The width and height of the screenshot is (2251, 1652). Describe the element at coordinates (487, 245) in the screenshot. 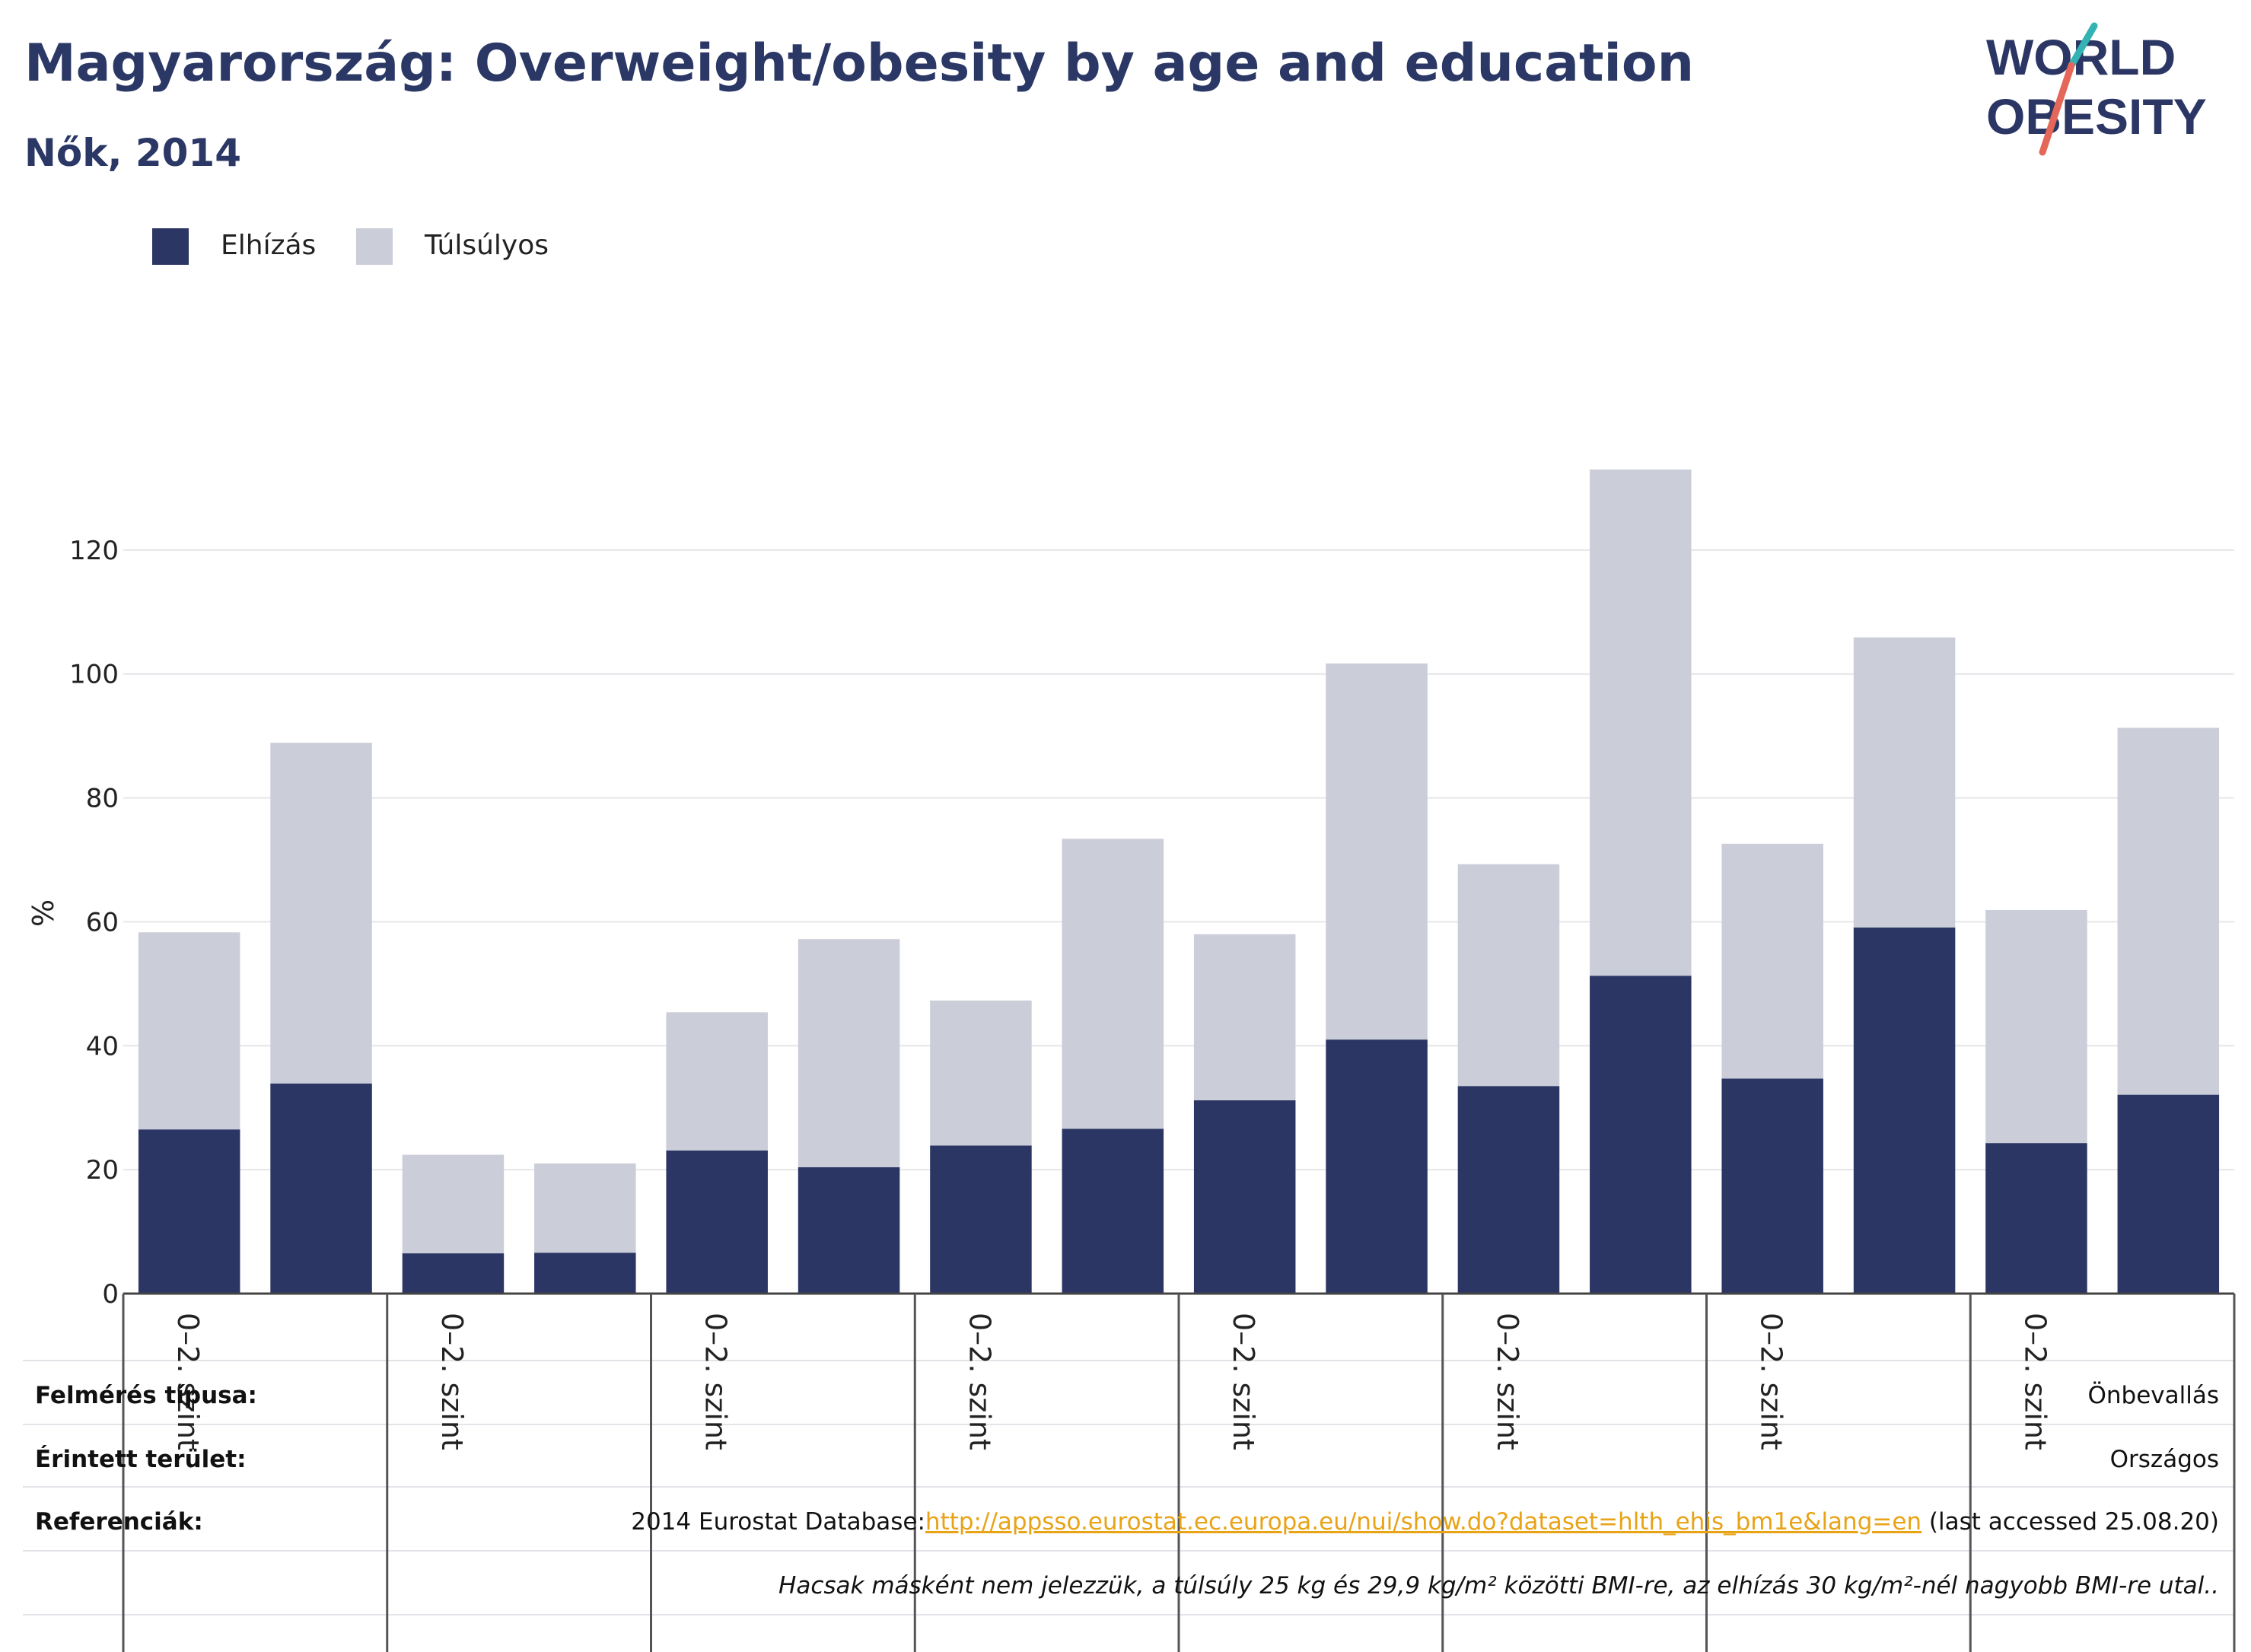

I see `legend-label-overweight: Túlsúlyos` at that location.